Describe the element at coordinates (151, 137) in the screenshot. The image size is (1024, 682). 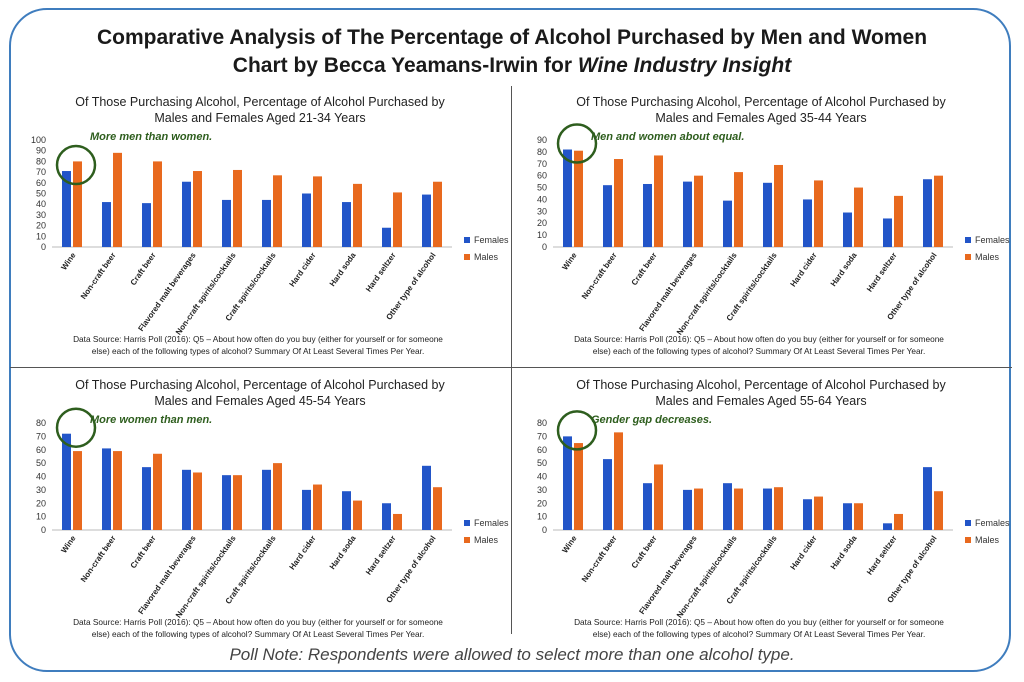
I see `annotation-text: More men than women.` at that location.